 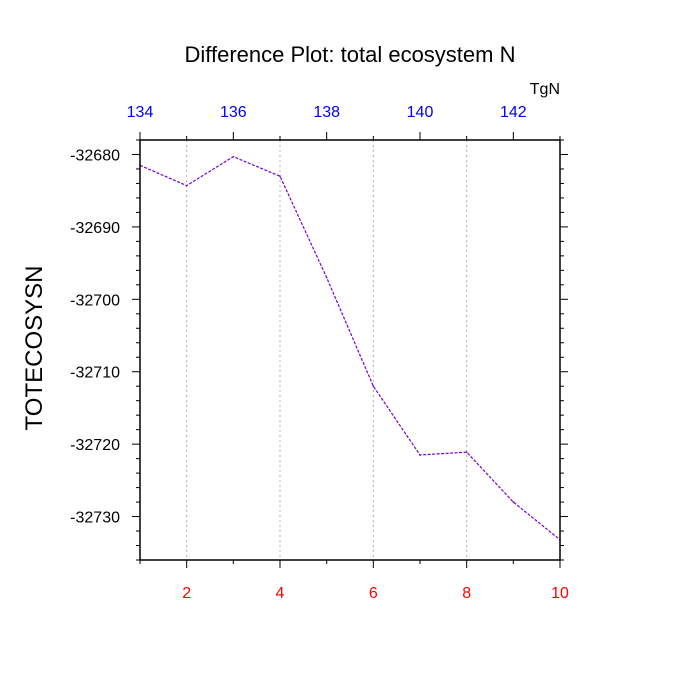 What do you see at coordinates (95, 300) in the screenshot?
I see `y-tick-label: -32700` at bounding box center [95, 300].